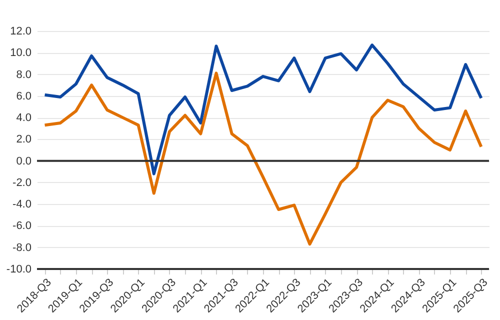 This screenshot has height=320, width=500. What do you see at coordinates (24, 96) in the screenshot?
I see `y-tick-label: 6.0` at bounding box center [24, 96].